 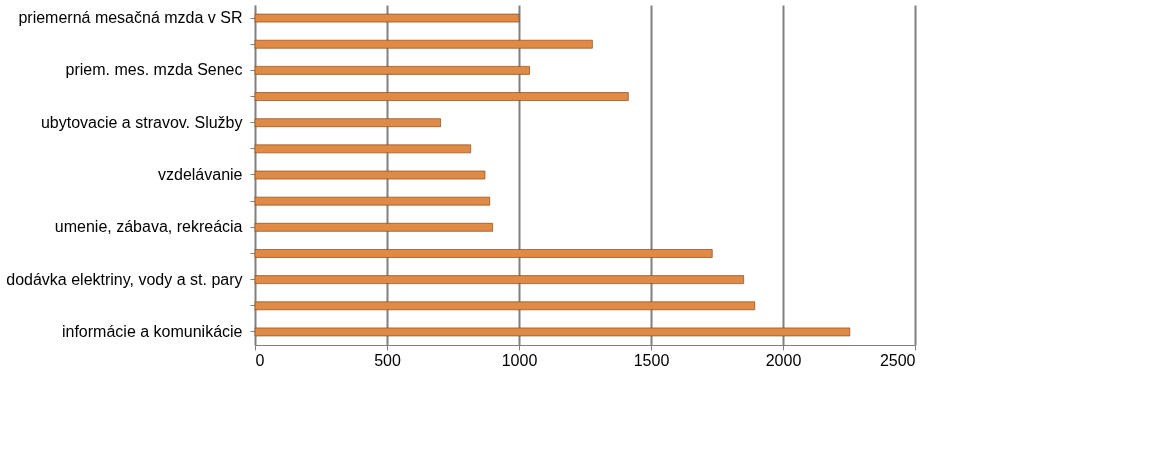 I want to click on y-tick-label: informácie a komunikácie, so click(x=152, y=331).